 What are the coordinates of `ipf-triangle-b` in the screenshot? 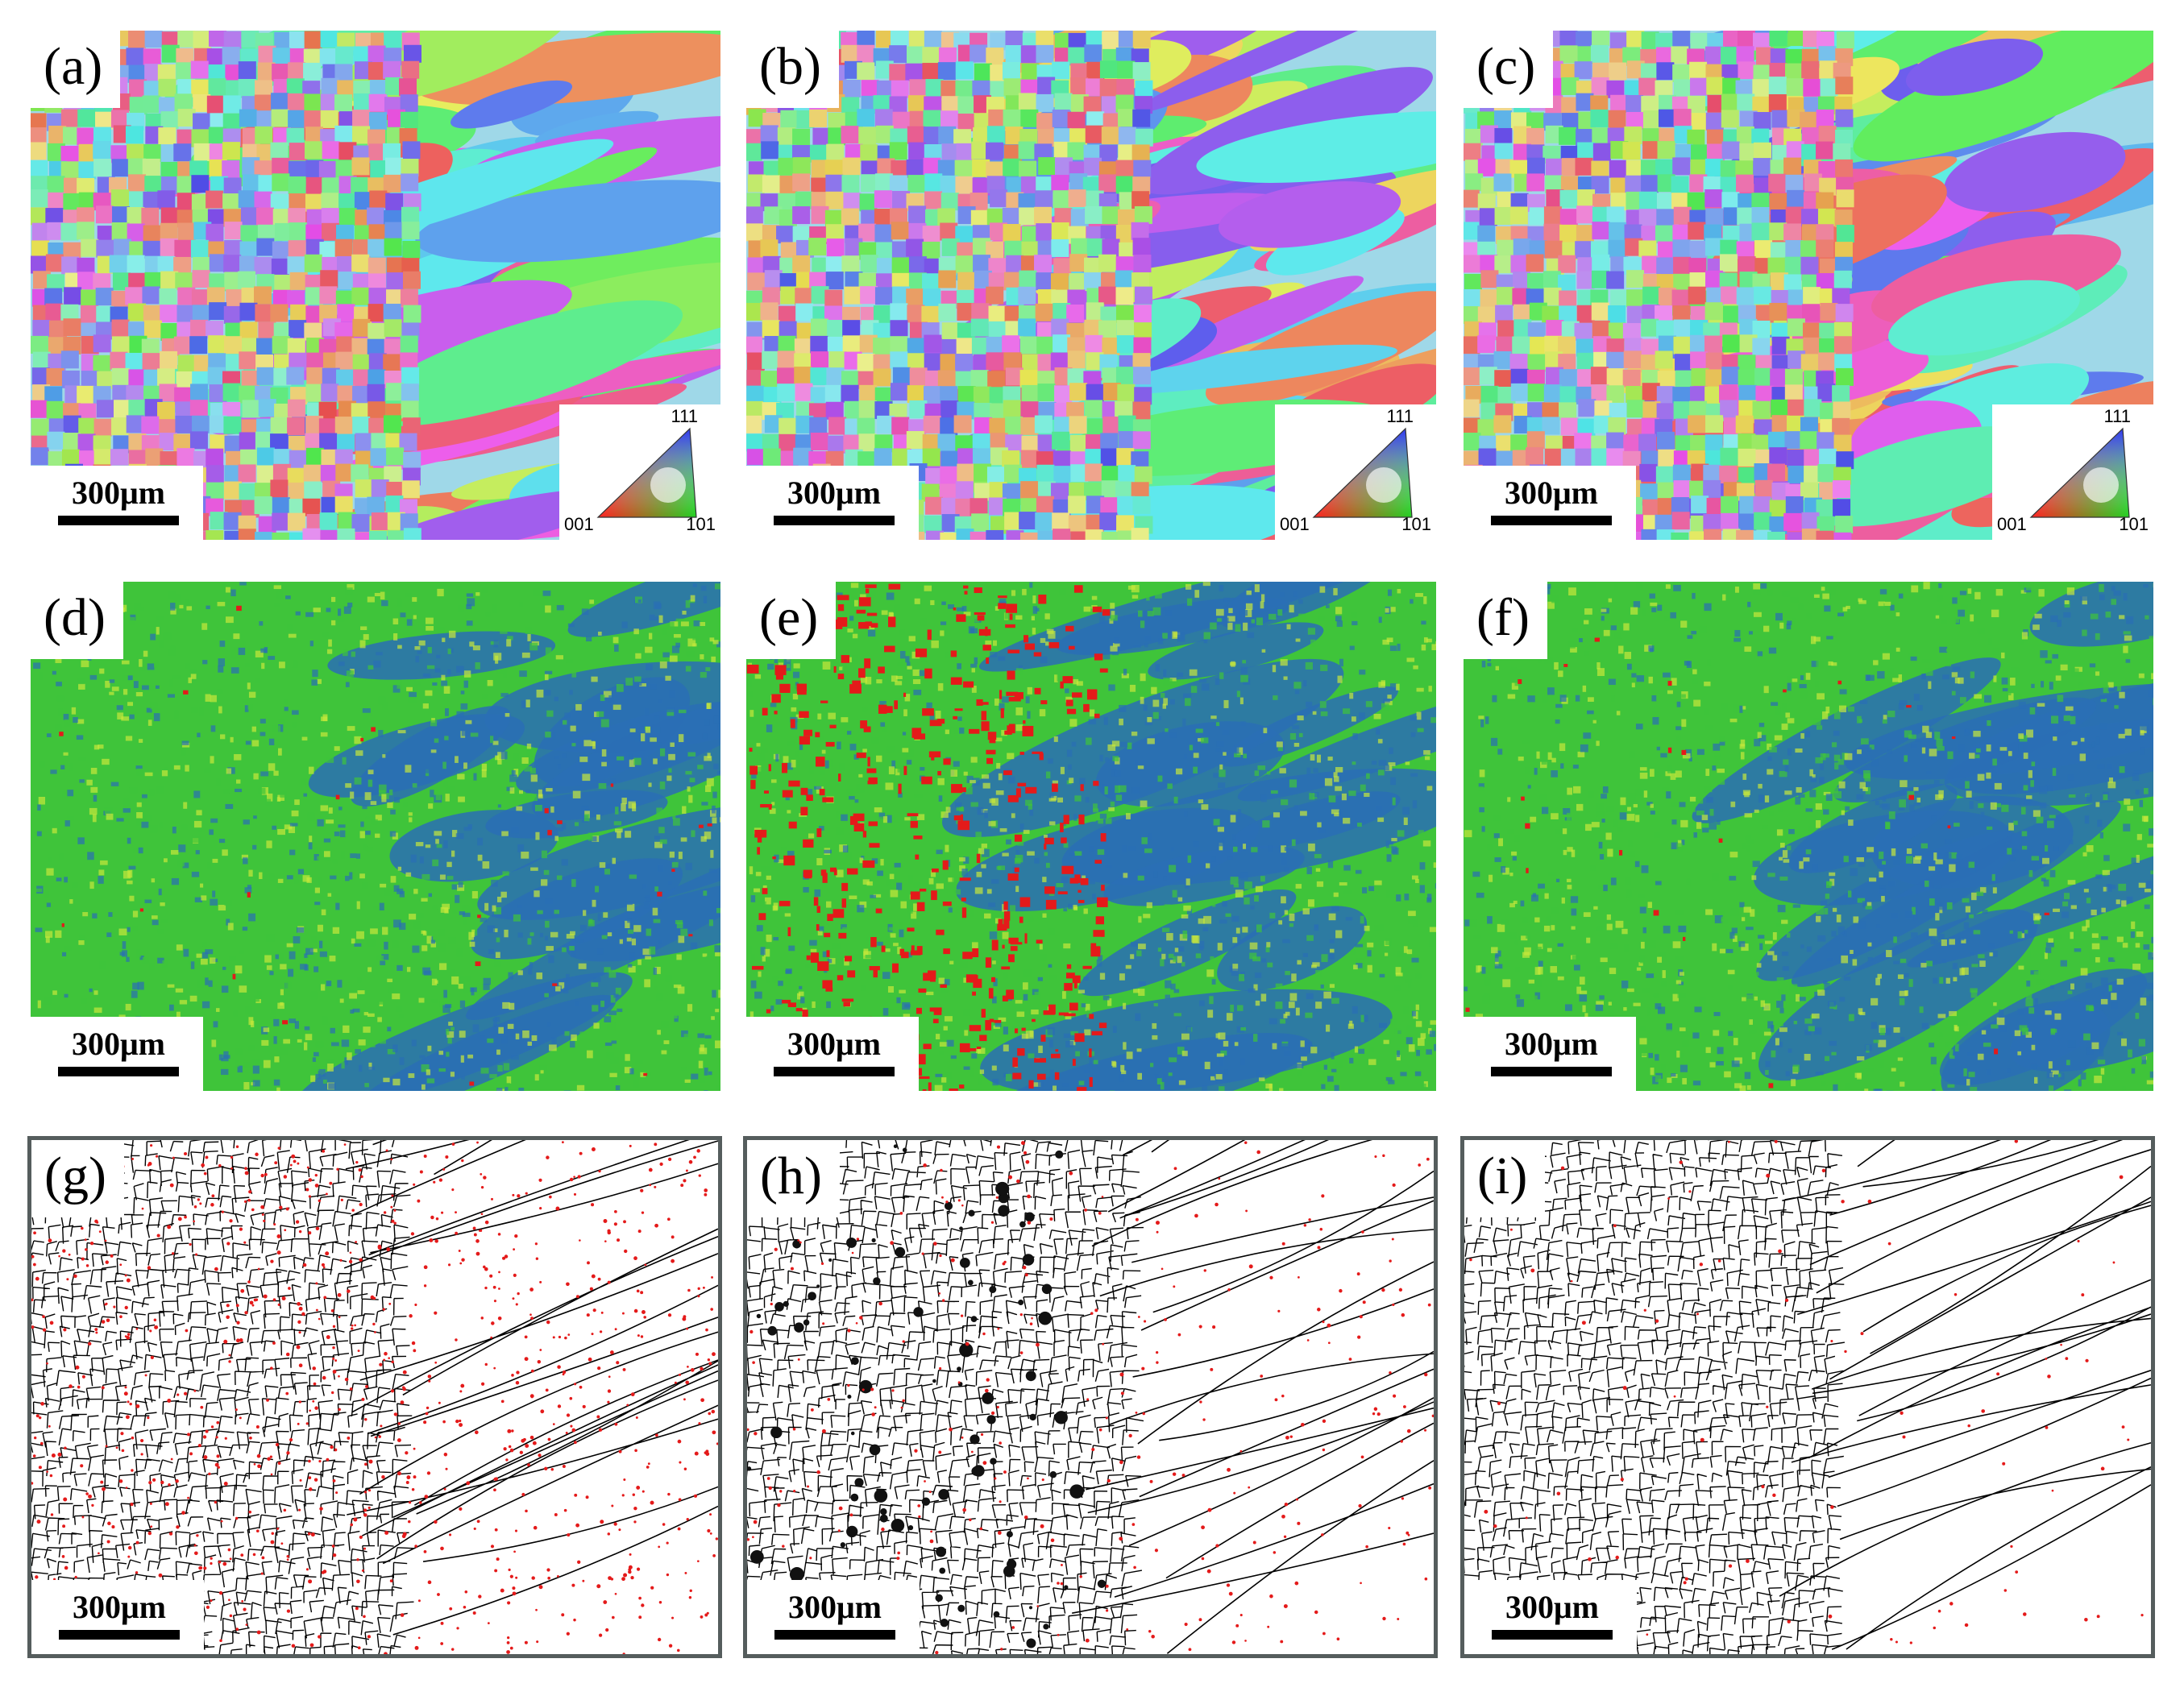 It's located at (1362, 473).